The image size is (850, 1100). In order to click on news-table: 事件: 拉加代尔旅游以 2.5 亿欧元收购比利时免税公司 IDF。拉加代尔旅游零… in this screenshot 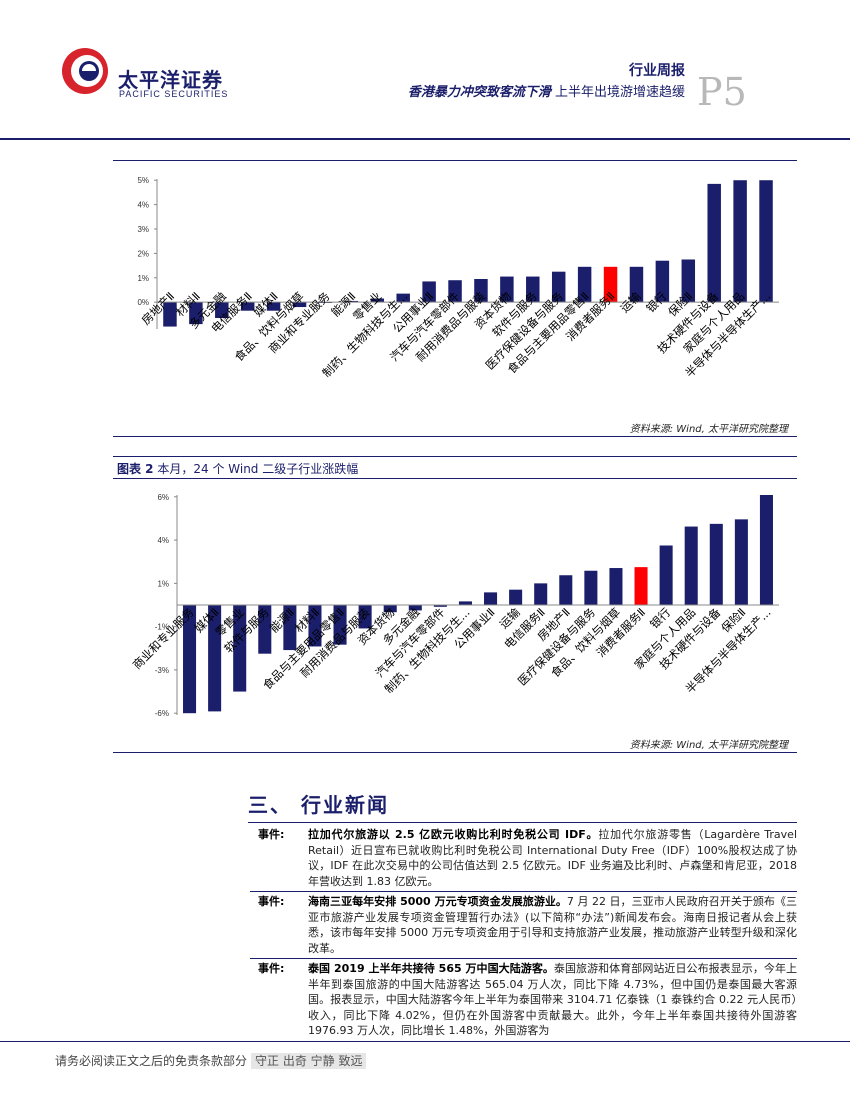, I will do `click(523, 932)`.